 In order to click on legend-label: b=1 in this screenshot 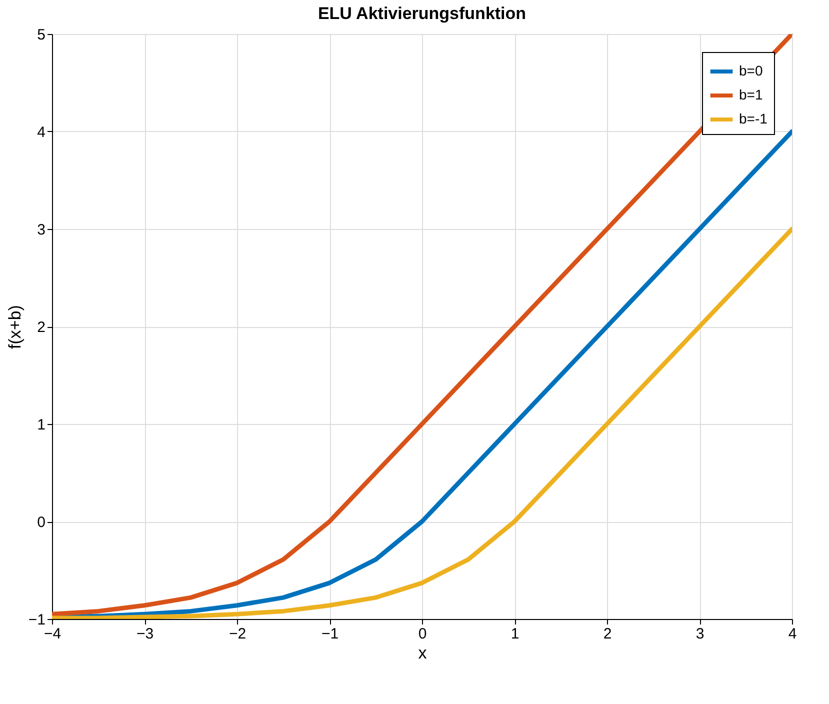, I will do `click(751, 94)`.